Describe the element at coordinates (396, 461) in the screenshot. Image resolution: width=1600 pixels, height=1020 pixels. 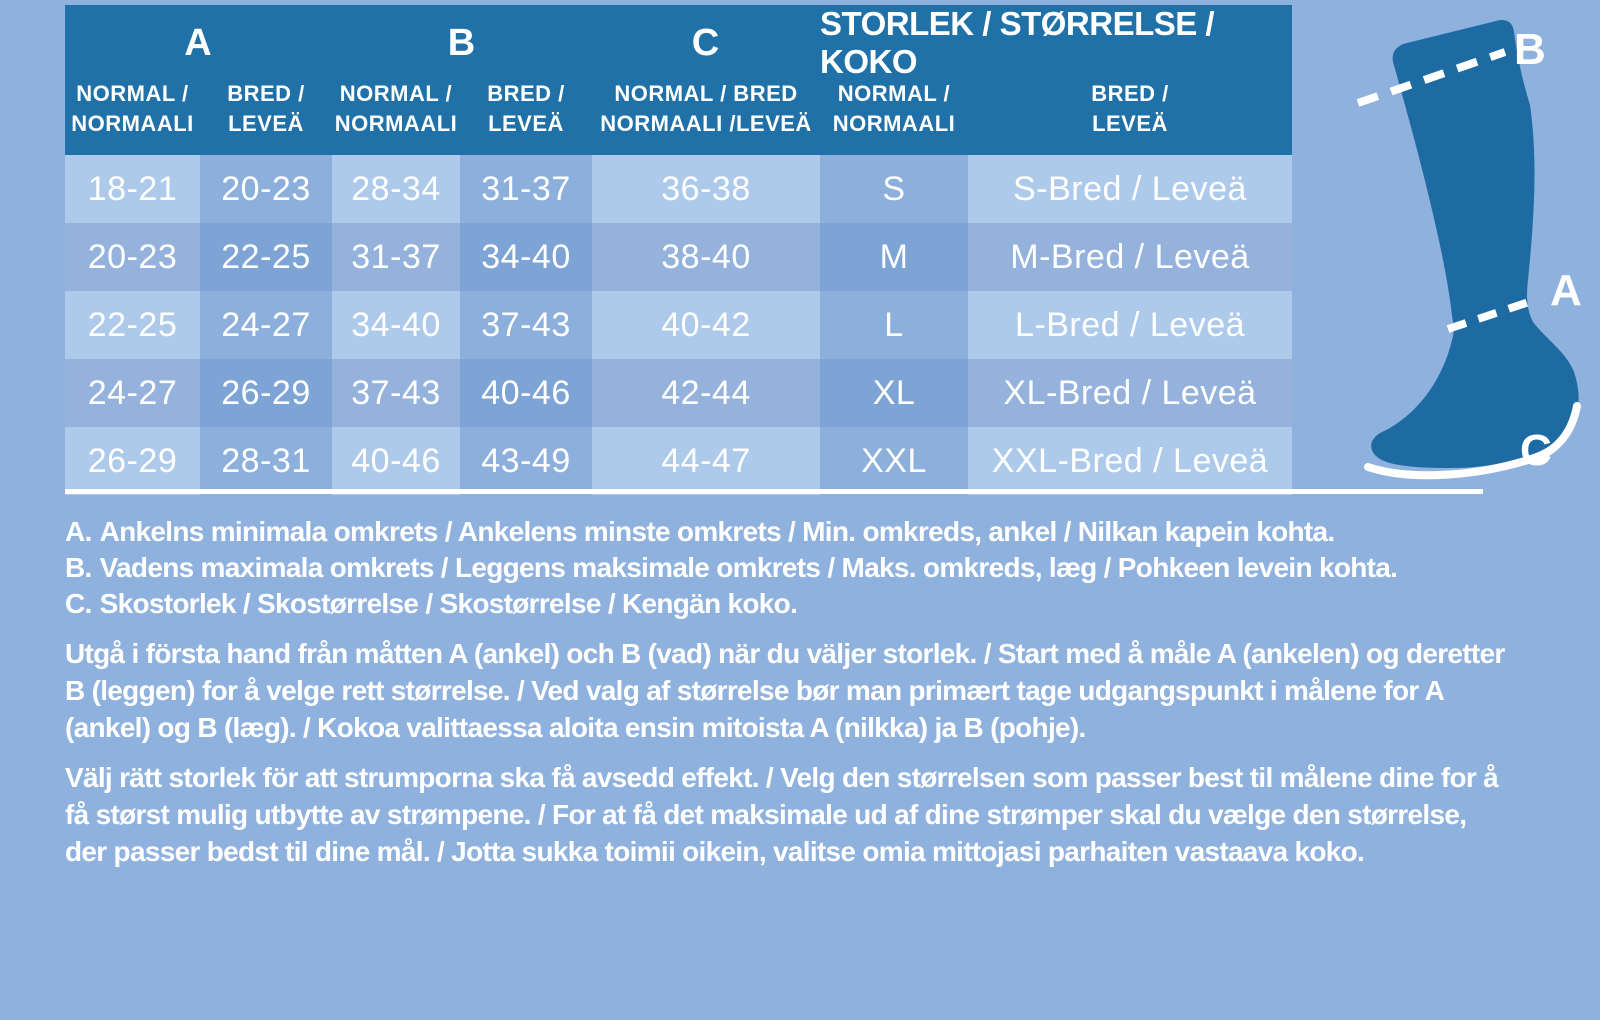
I see `cell-b-normal: 40-46` at that location.